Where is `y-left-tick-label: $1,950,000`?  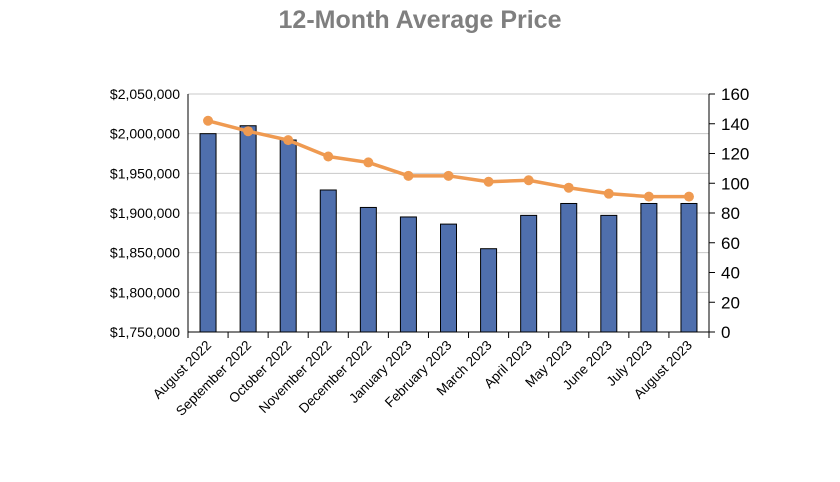
y-left-tick-label: $1,950,000 is located at coordinates (145, 173).